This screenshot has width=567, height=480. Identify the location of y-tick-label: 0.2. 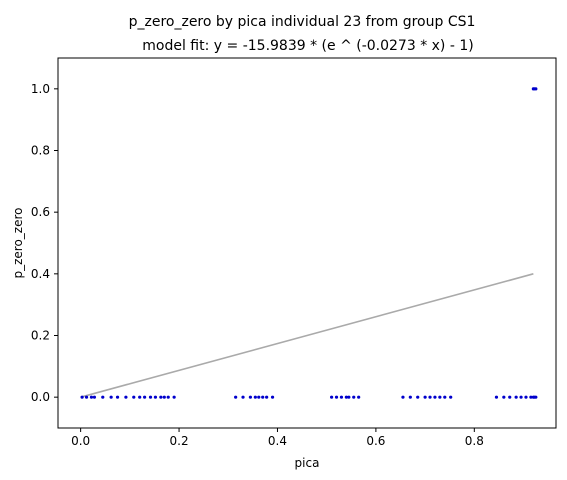
(40, 336).